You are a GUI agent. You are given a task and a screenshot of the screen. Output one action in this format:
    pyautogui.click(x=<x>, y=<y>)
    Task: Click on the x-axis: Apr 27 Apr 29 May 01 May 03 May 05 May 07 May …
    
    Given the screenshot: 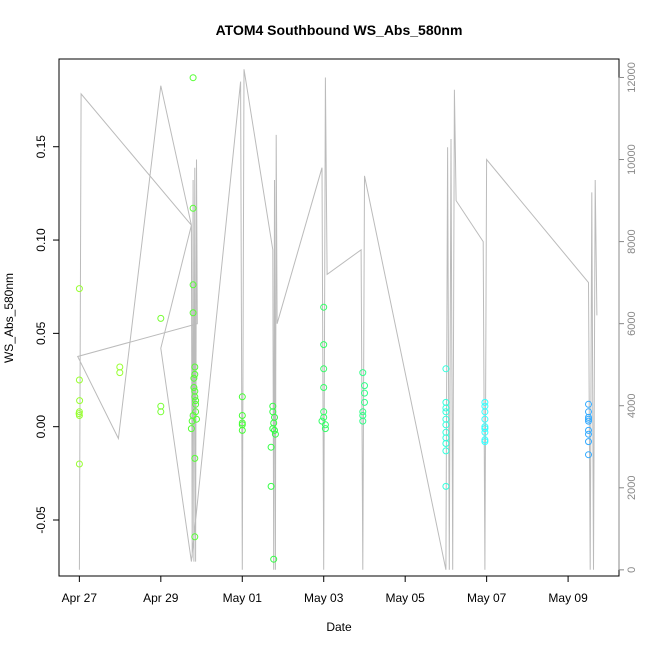 What is the action you would take?
    pyautogui.click(x=325, y=590)
    